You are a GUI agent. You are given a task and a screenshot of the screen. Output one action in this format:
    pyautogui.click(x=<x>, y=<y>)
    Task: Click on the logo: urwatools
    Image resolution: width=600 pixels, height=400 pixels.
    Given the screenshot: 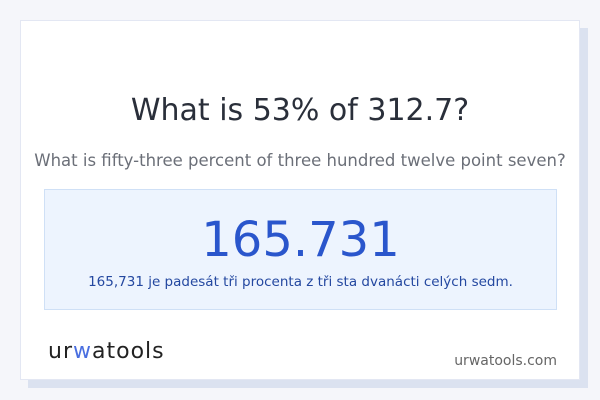 What is the action you would take?
    pyautogui.click(x=106, y=351)
    